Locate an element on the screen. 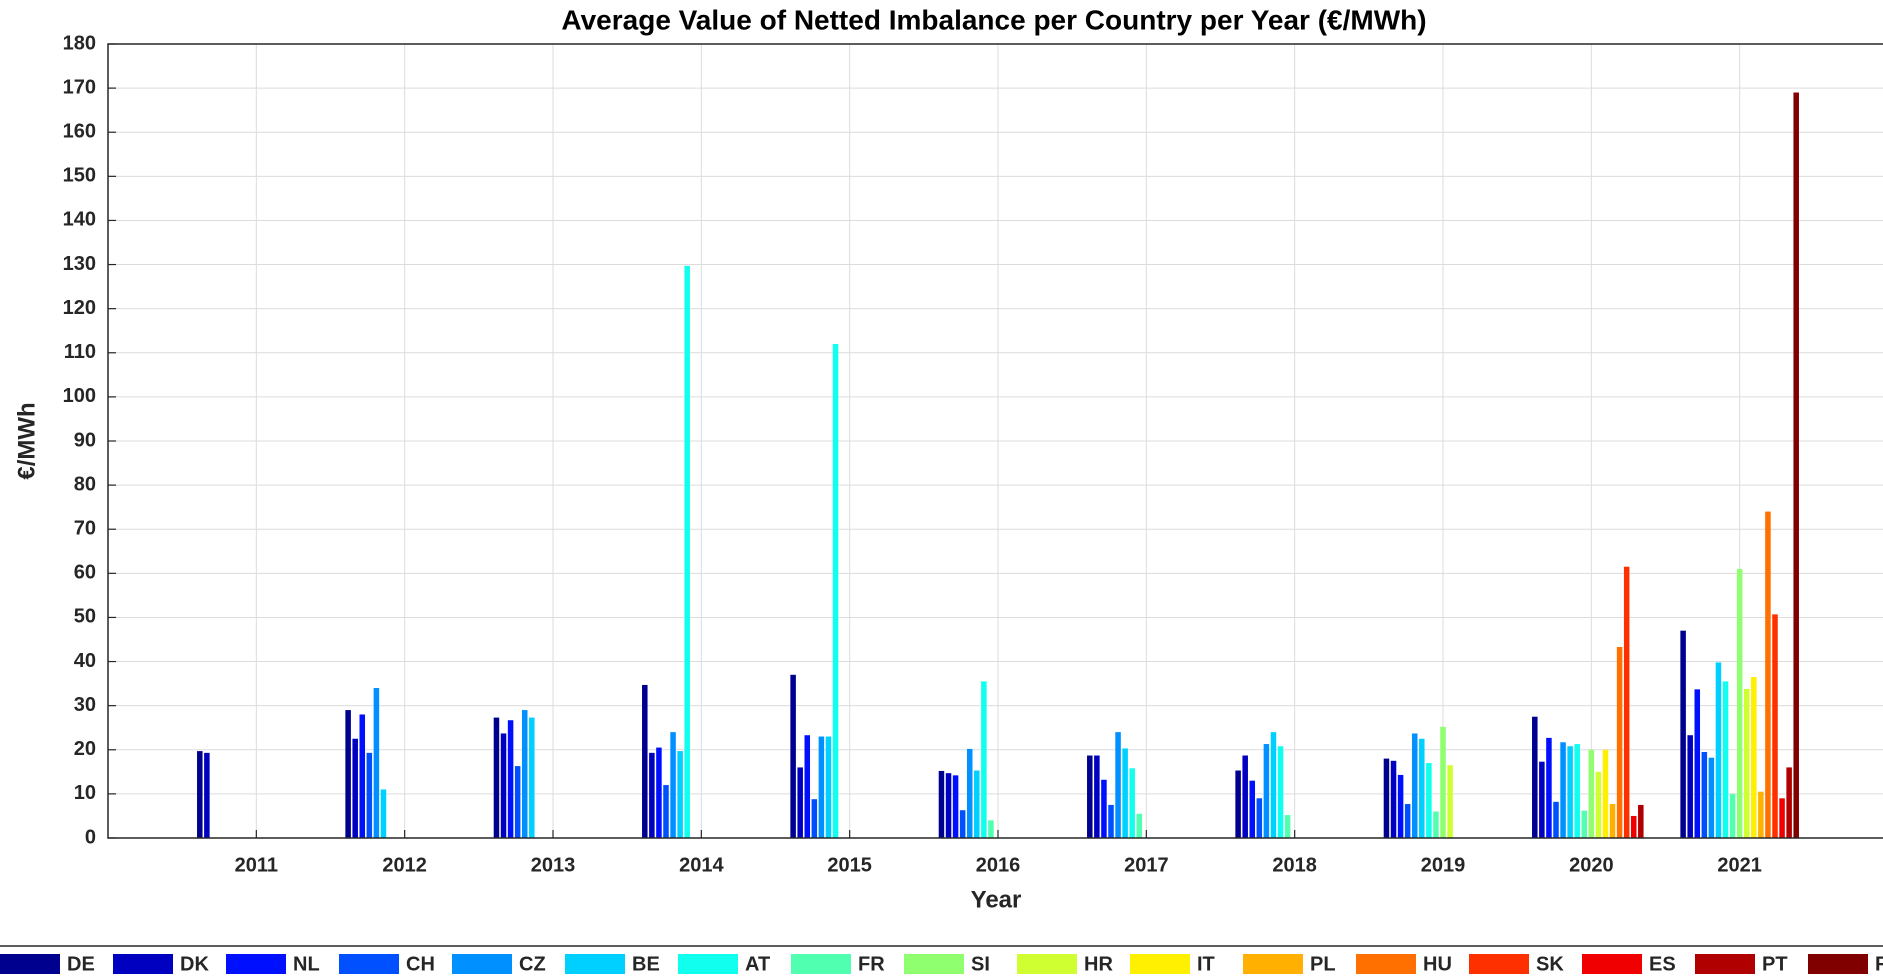  y-tick-label: 140 is located at coordinates (79, 220).